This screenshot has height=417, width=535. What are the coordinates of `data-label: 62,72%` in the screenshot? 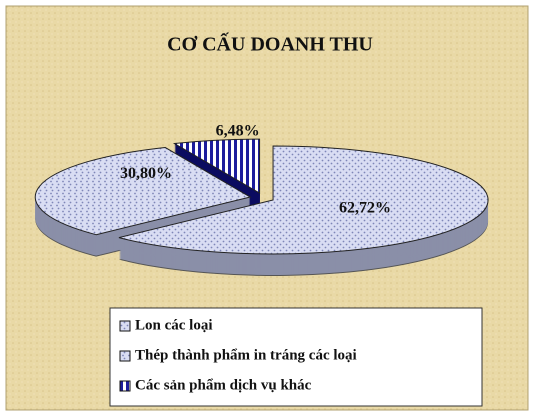 It's located at (365, 208).